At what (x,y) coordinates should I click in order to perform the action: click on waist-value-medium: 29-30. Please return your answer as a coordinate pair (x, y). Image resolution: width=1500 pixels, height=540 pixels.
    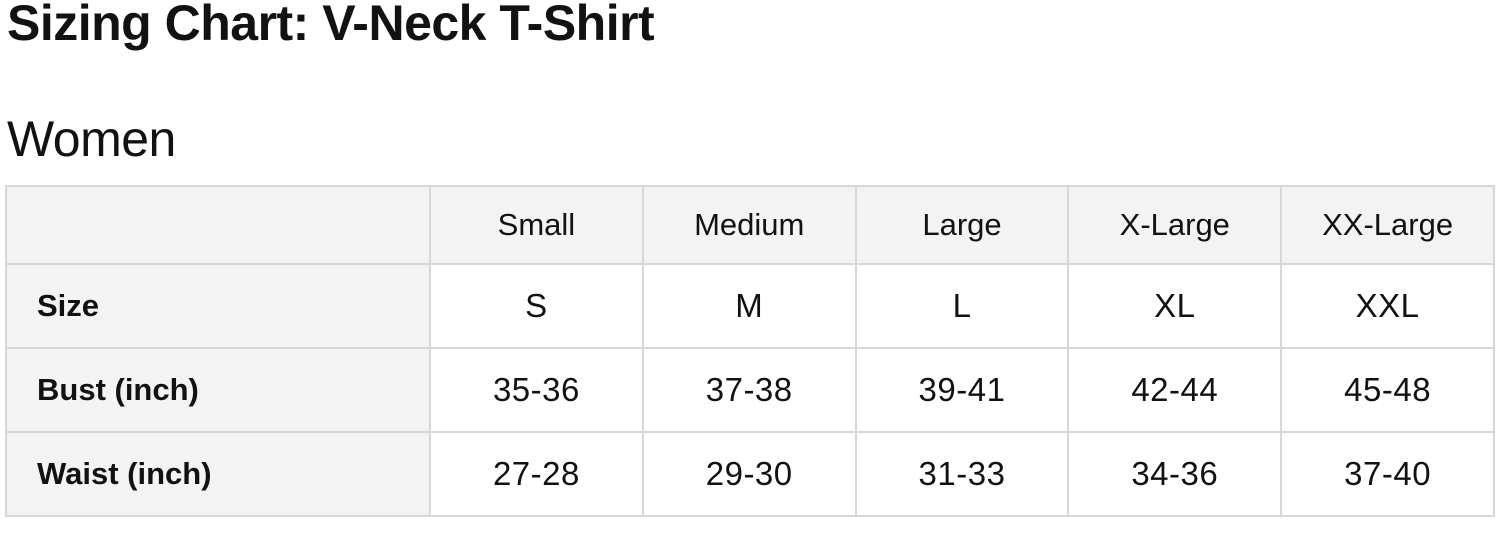
    Looking at the image, I should click on (749, 474).